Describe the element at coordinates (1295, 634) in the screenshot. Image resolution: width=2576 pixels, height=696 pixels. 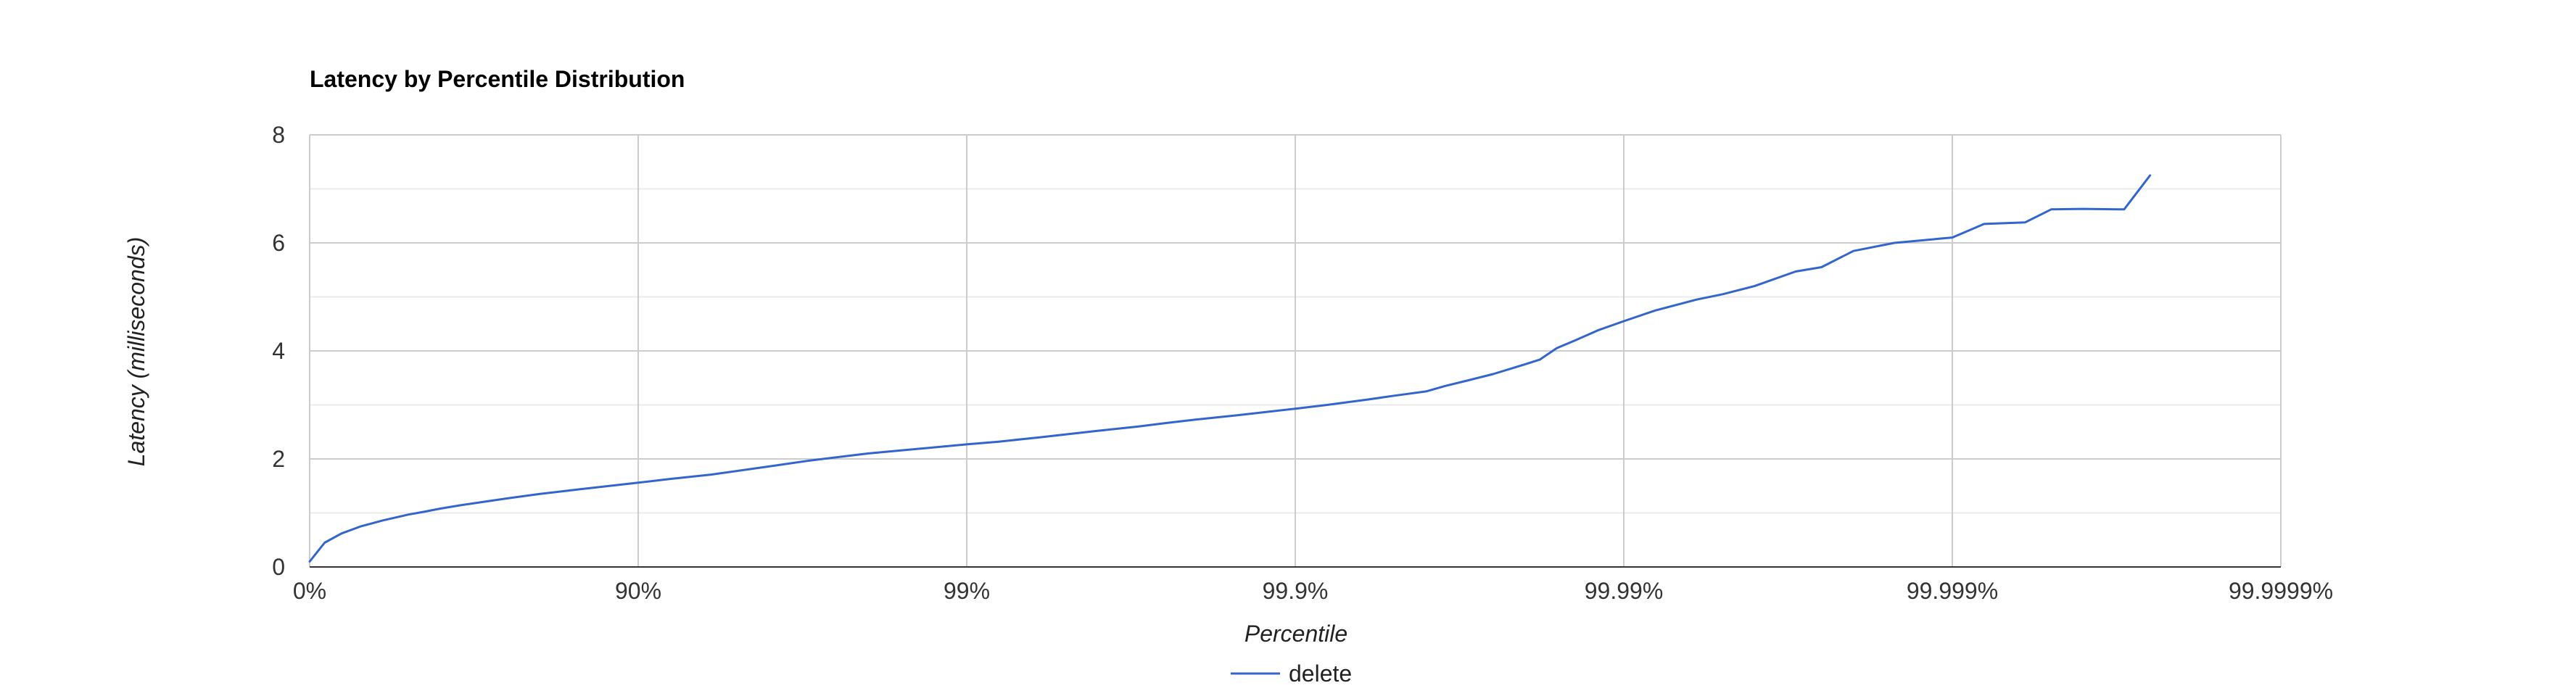
I see `x-axis-title: Percentile` at that location.